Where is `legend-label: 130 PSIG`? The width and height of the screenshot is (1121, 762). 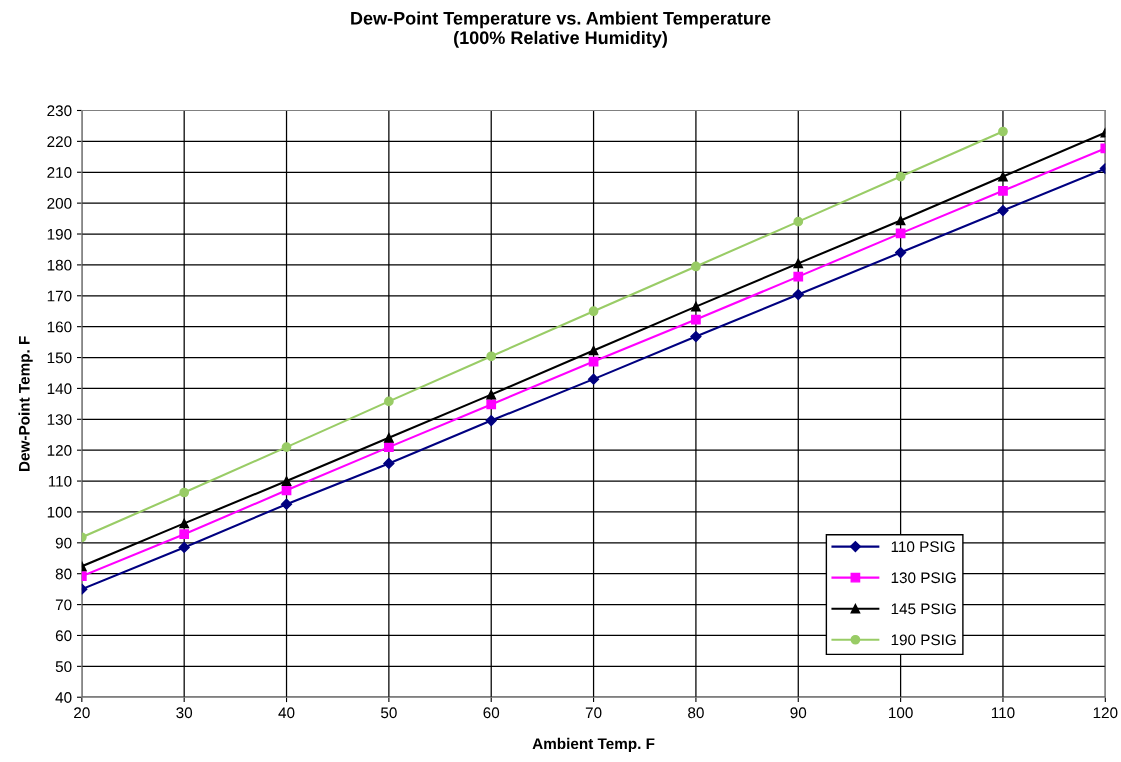
legend-label: 130 PSIG is located at coordinates (923, 578).